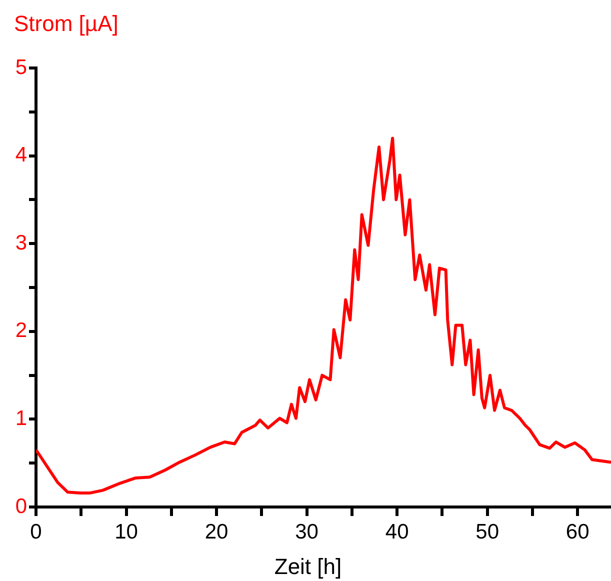 Image resolution: width=611 pixels, height=581 pixels. I want to click on x-tick-label: 50, so click(488, 532).